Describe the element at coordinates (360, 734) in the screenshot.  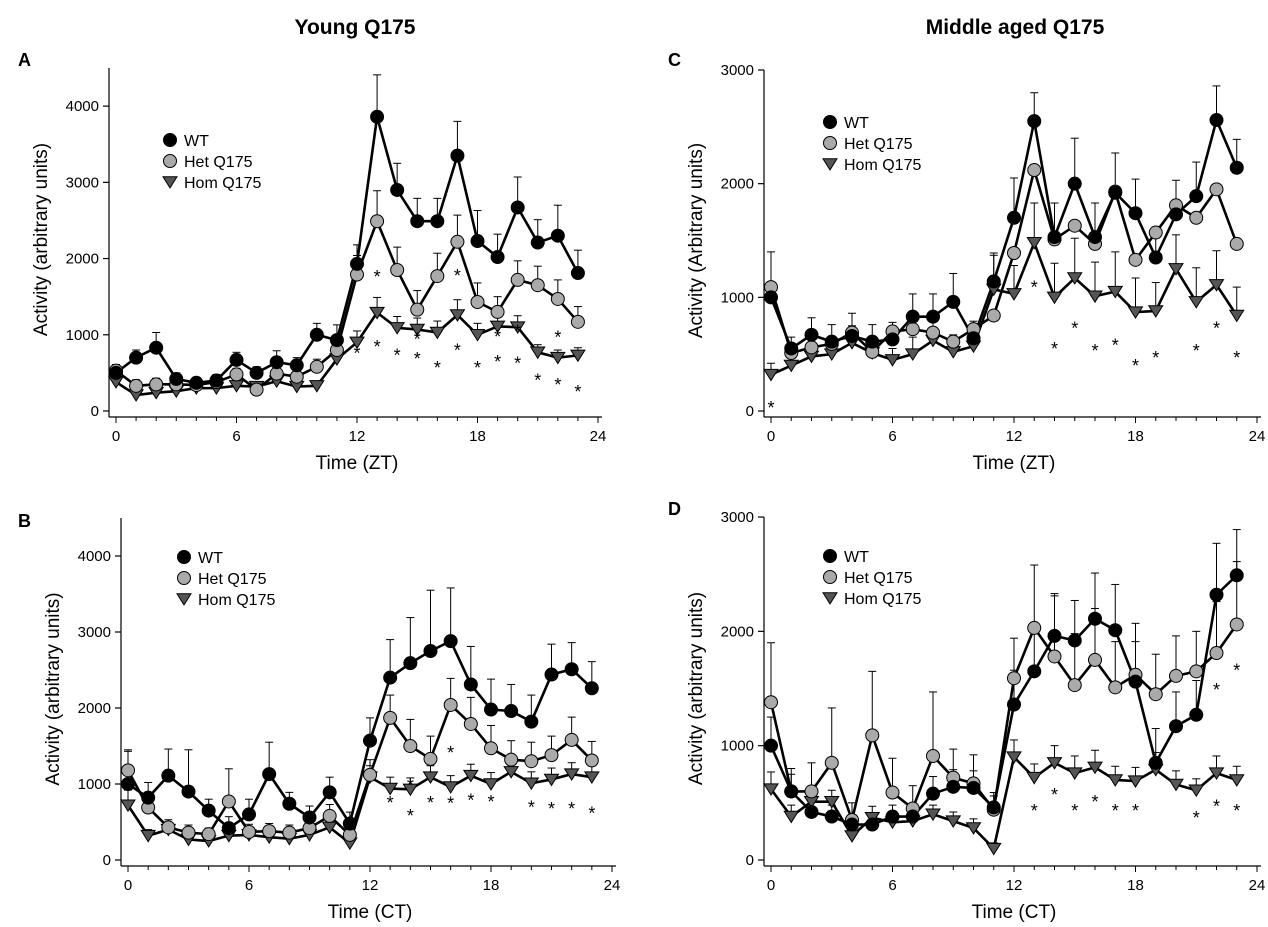
I see `series-line-wt` at that location.